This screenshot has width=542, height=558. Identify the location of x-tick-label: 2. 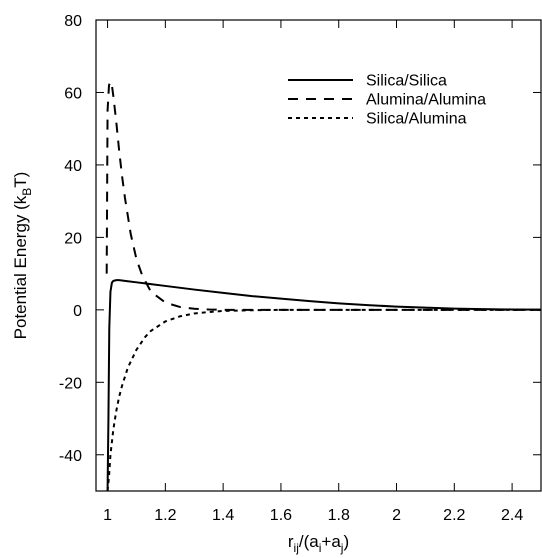
(396, 515).